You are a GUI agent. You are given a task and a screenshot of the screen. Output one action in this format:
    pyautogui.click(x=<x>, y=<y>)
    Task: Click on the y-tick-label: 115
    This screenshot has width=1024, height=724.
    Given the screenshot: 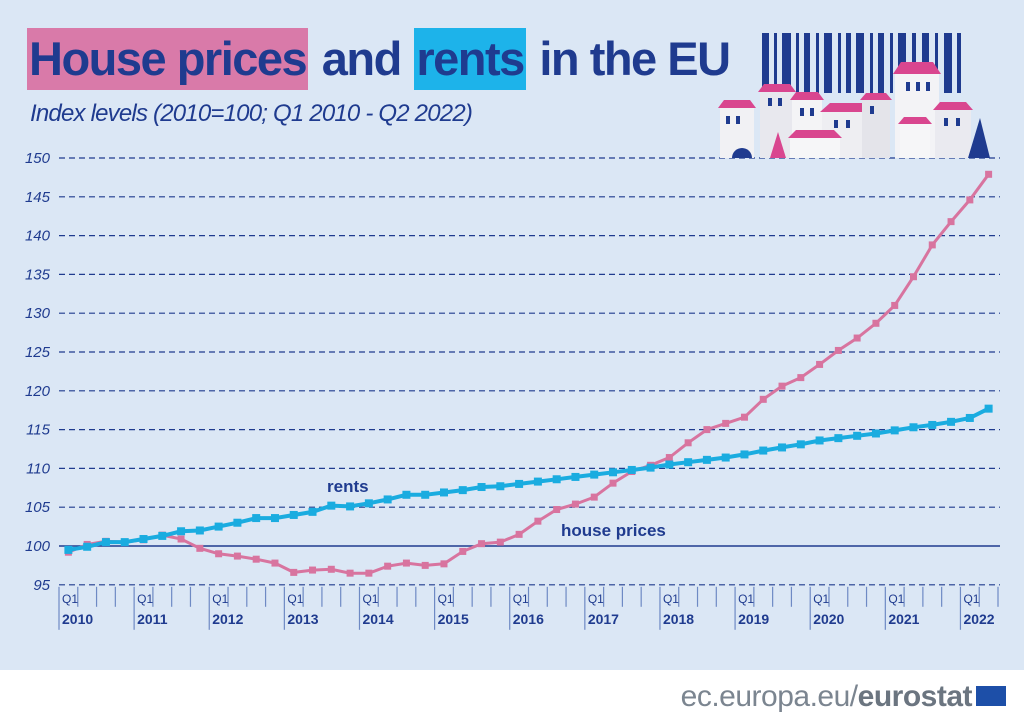 What is the action you would take?
    pyautogui.click(x=38, y=430)
    